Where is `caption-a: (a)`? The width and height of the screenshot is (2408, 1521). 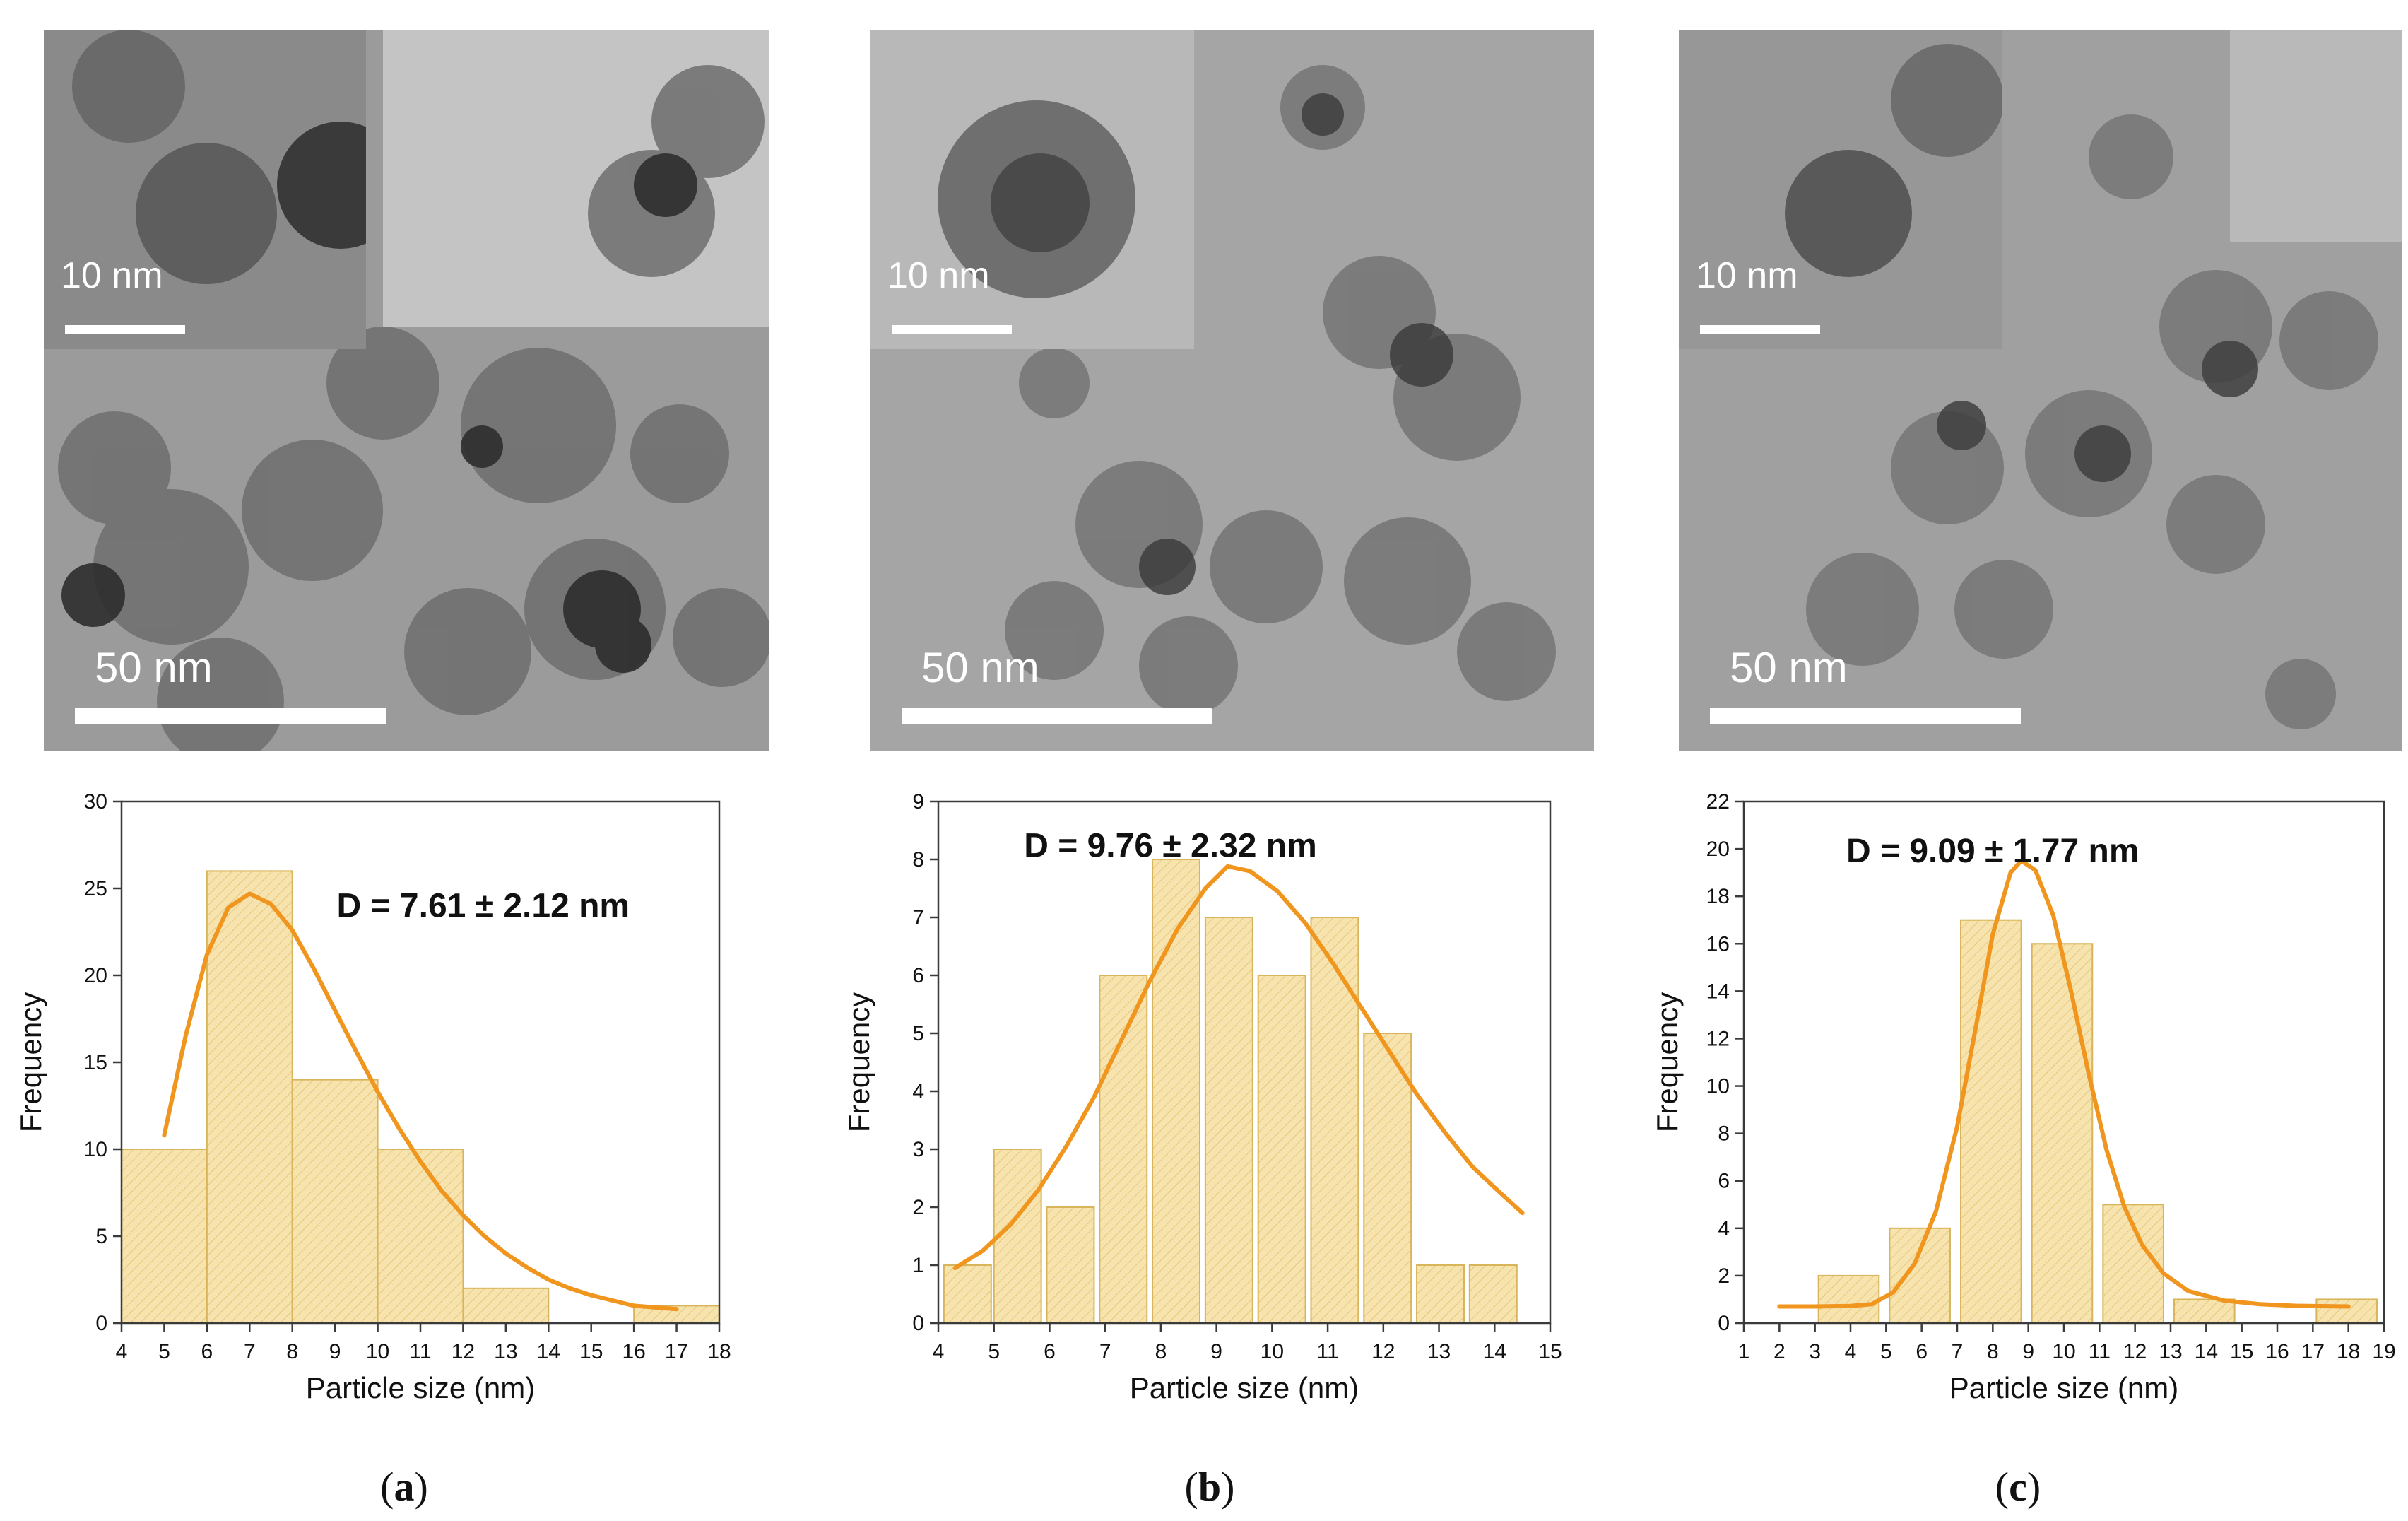 caption-a: (a) is located at coordinates (404, 1487).